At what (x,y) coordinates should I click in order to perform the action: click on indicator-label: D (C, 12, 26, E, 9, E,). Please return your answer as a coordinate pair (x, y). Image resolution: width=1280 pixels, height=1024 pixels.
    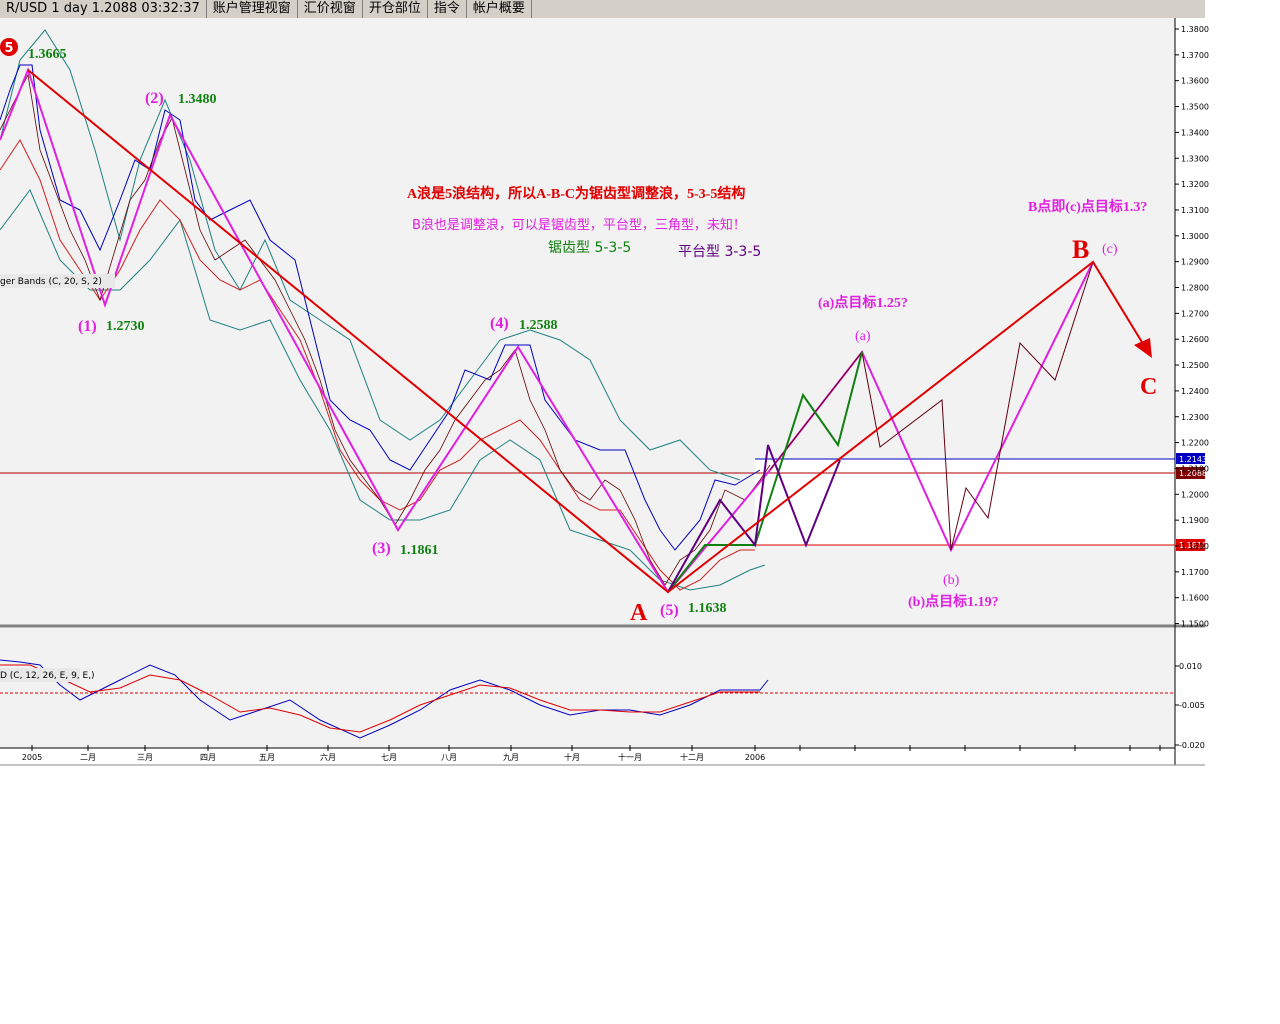
    Looking at the image, I should click on (47, 676).